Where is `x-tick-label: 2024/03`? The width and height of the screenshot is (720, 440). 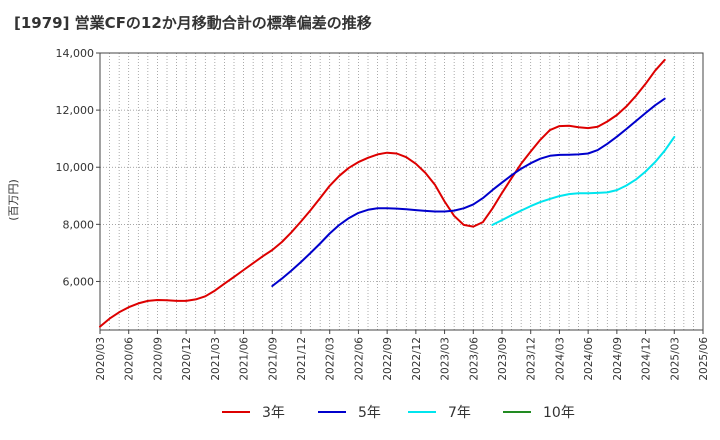
x-tick-label: 2024/03 is located at coordinates (560, 359).